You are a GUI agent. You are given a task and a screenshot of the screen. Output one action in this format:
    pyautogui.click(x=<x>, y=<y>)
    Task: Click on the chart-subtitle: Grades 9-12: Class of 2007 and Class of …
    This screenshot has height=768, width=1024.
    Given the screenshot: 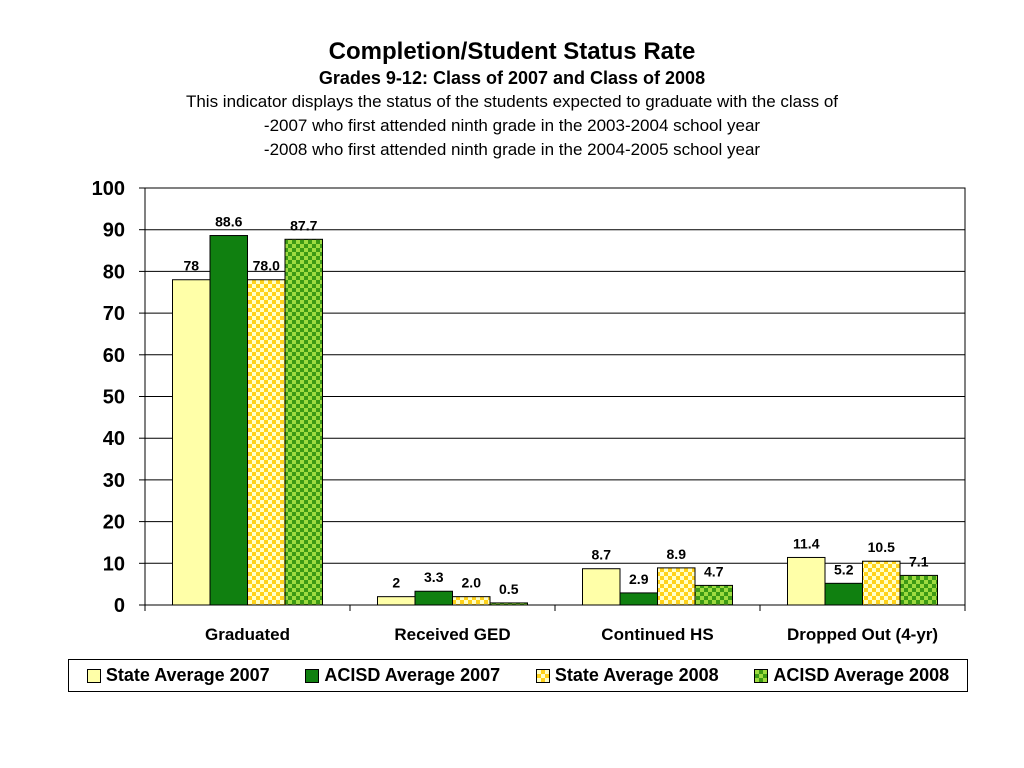 What is the action you would take?
    pyautogui.click(x=512, y=78)
    